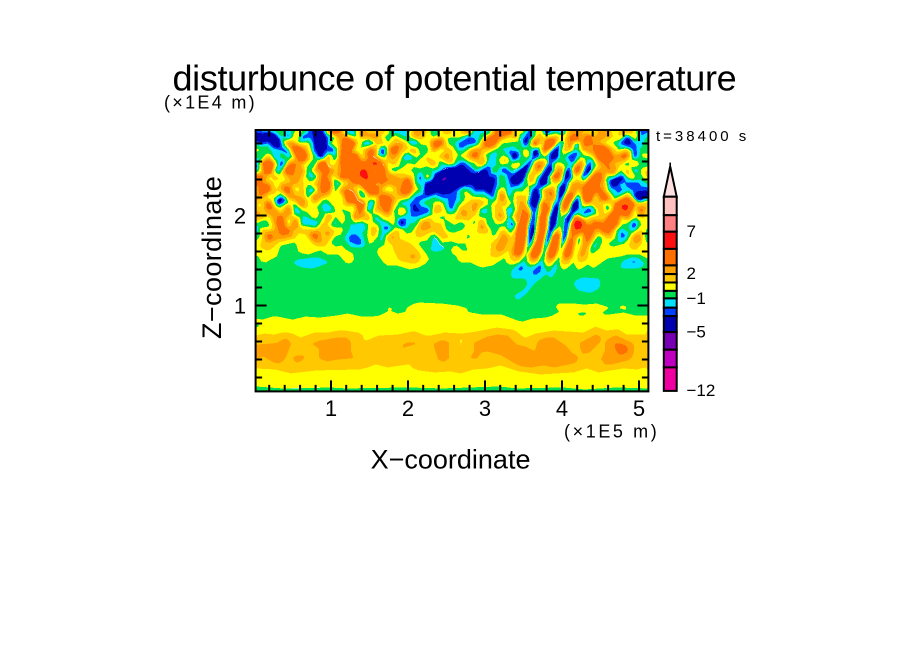 The height and width of the screenshot is (659, 904). I want to click on svg-text: −12, so click(701, 390).